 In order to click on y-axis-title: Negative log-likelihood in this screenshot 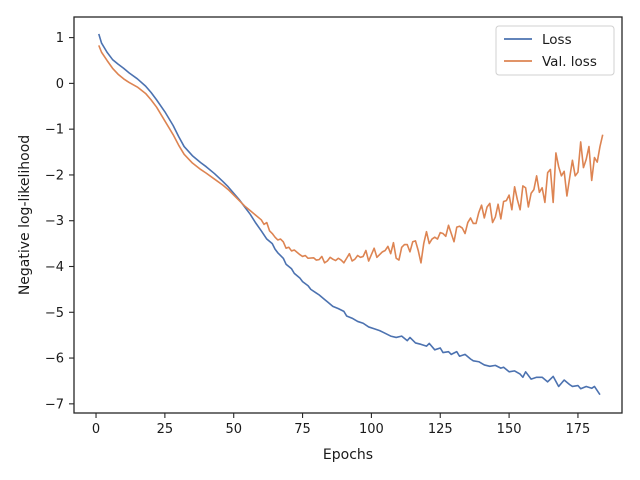, I will do `click(25, 215)`.